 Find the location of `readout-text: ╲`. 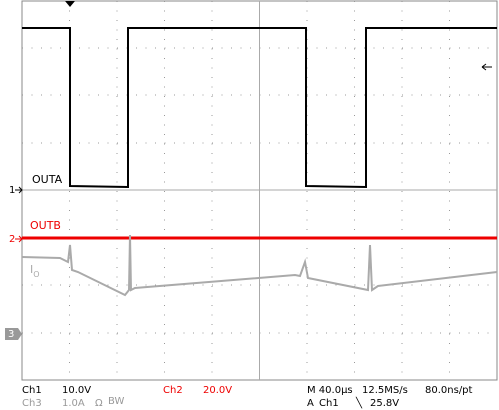

readout-text: ╲ is located at coordinates (359, 402).